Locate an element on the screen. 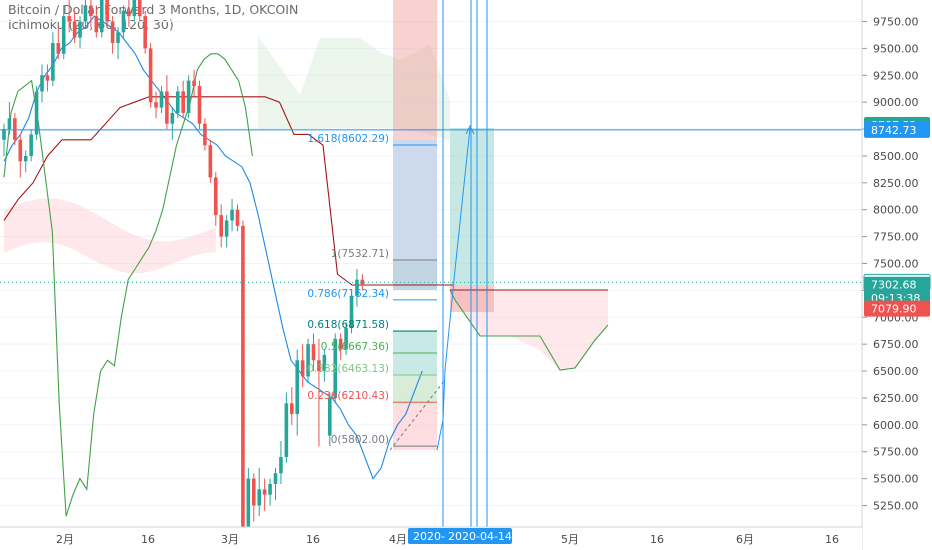 The width and height of the screenshot is (932, 550). price-tag-label: 7079.90 is located at coordinates (894, 309).